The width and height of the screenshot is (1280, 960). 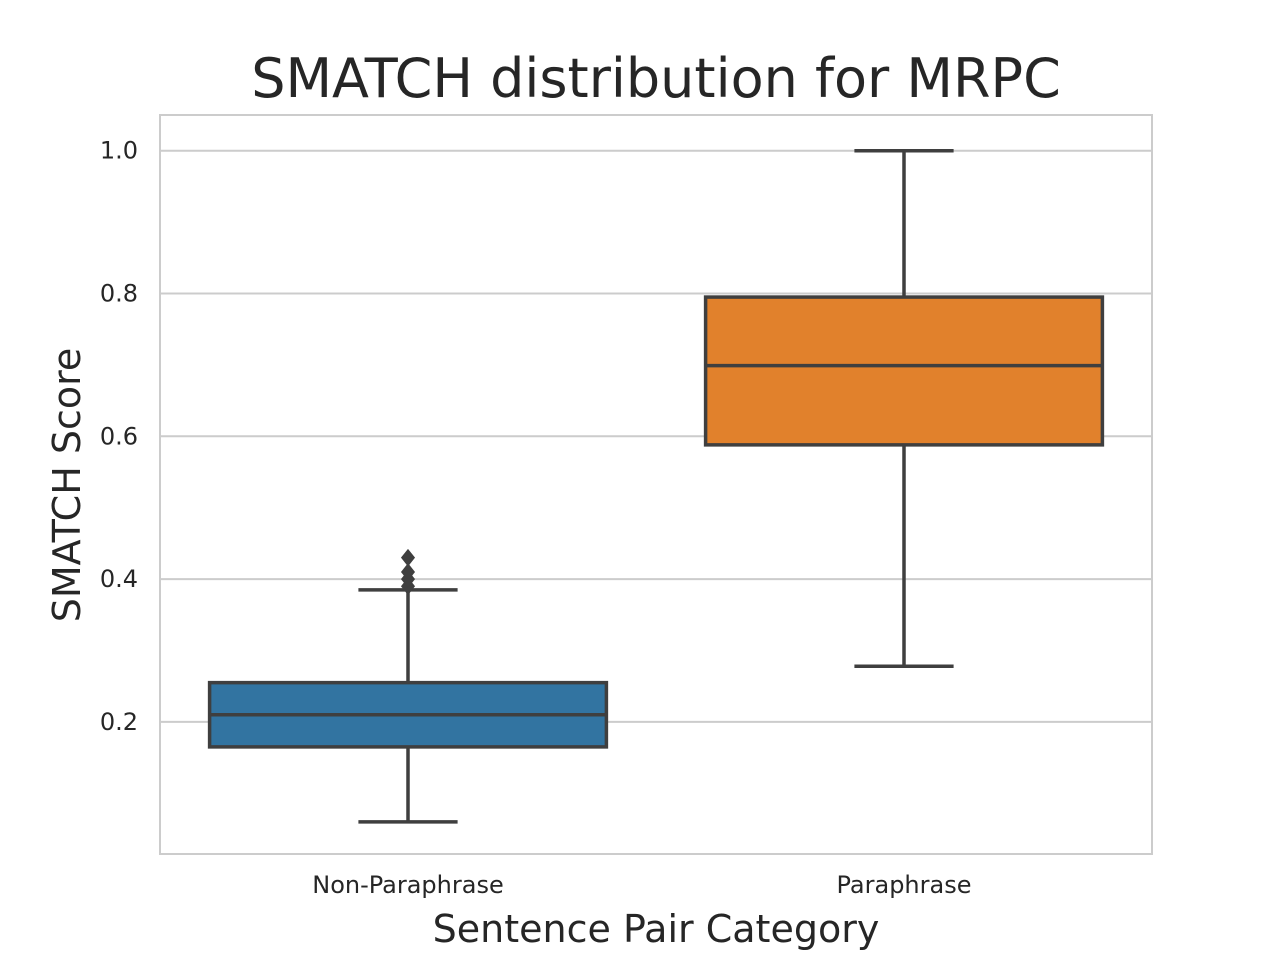 I want to click on x-tick-labels: Non-Paraphrase Paraphrase, so click(x=641, y=885).